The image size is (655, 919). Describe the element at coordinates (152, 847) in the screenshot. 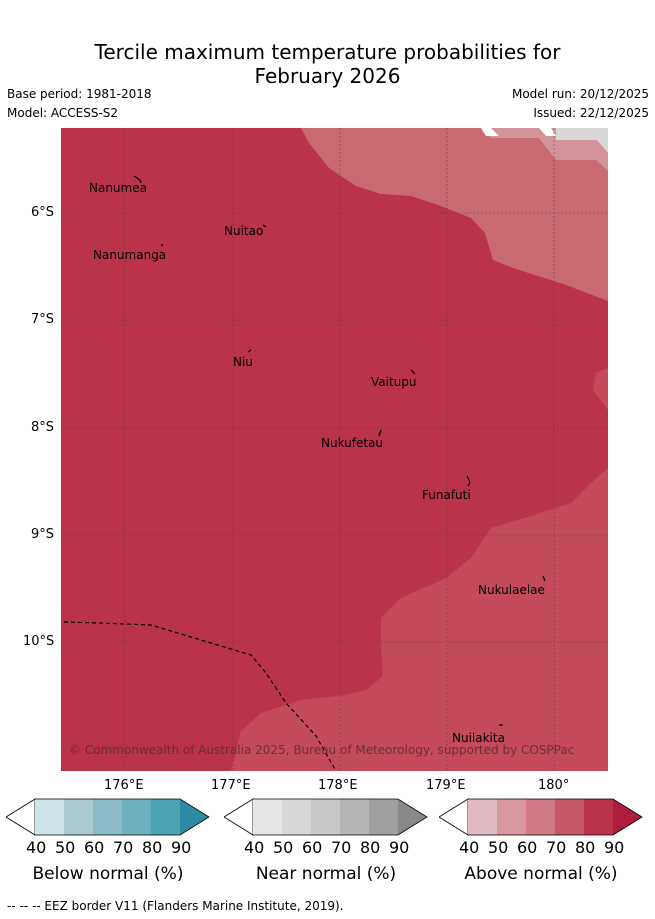

I see `below-tick-80: 80` at that location.